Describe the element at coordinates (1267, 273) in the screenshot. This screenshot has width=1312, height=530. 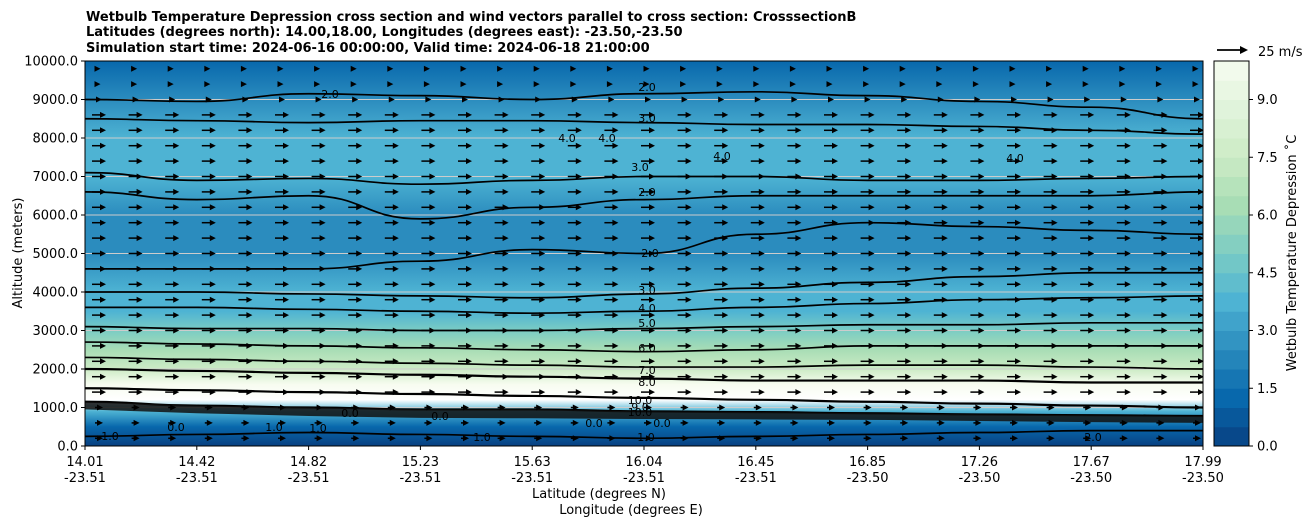
I see `colorbar-tick-label: 4.5` at that location.